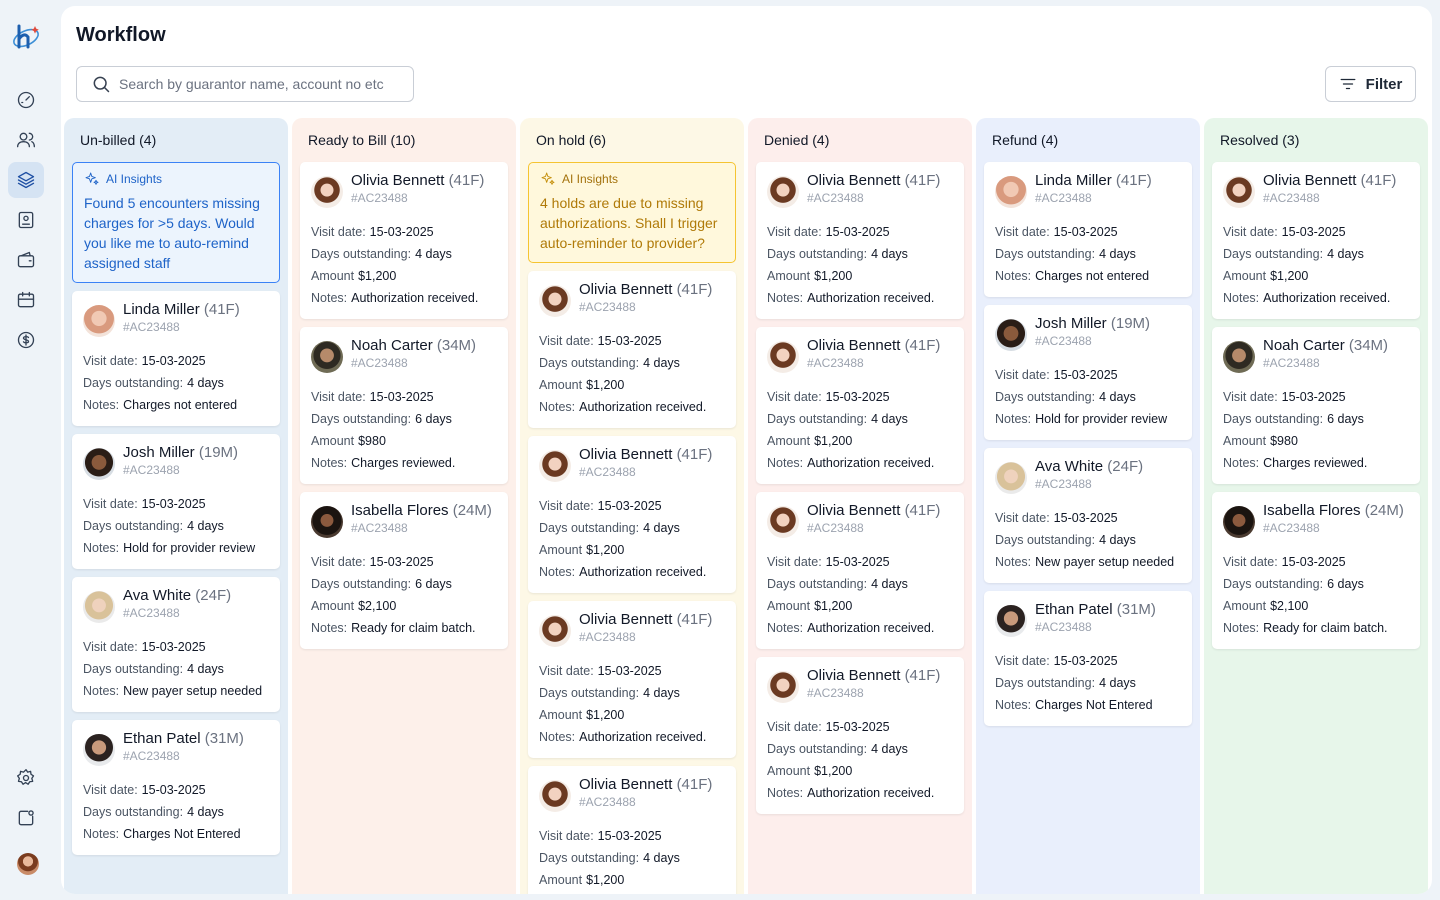 The height and width of the screenshot is (900, 1440). I want to click on nav-users, so click(26, 140).